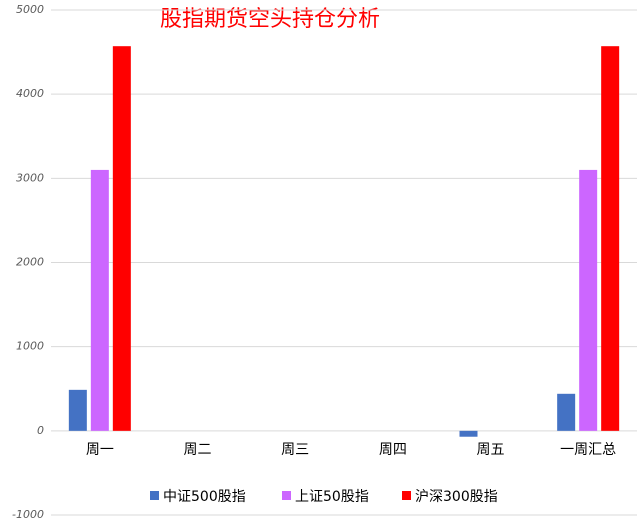 This screenshot has height=519, width=640. I want to click on y-tick-label: -1000, so click(28, 513).